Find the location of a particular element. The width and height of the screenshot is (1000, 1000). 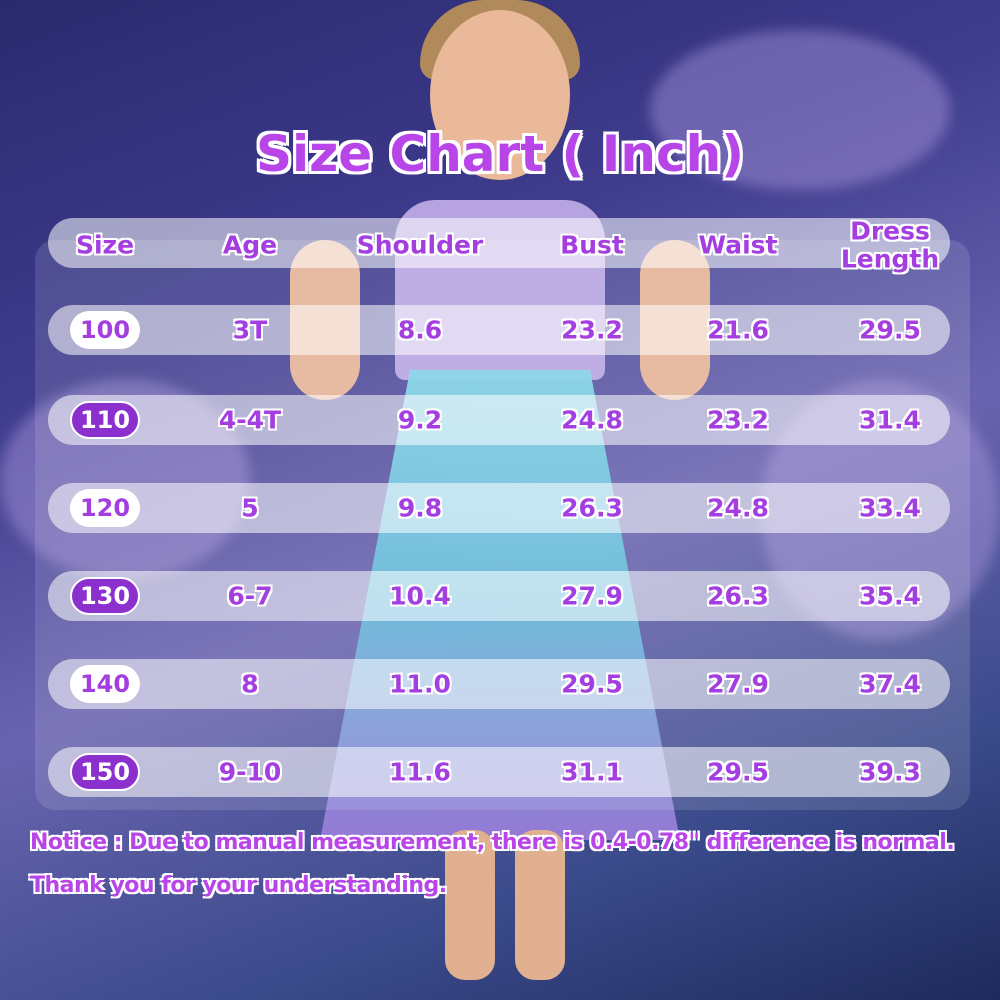

cell-dress-length: 39.3 is located at coordinates (890, 772).